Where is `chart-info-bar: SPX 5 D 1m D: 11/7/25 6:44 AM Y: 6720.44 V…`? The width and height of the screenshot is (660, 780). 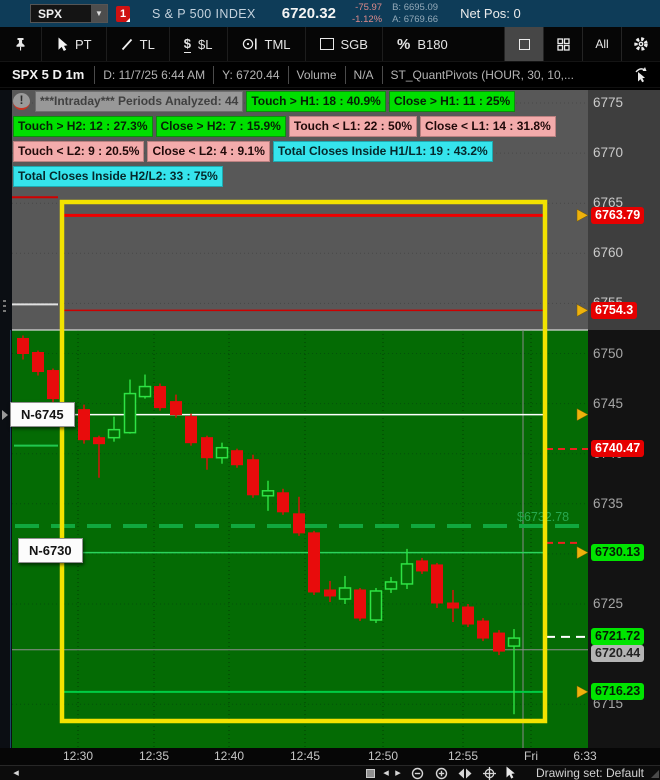
chart-info-bar: SPX 5 D 1m D: 11/7/25 6:44 AM Y: 6720.44 V… is located at coordinates (330, 75).